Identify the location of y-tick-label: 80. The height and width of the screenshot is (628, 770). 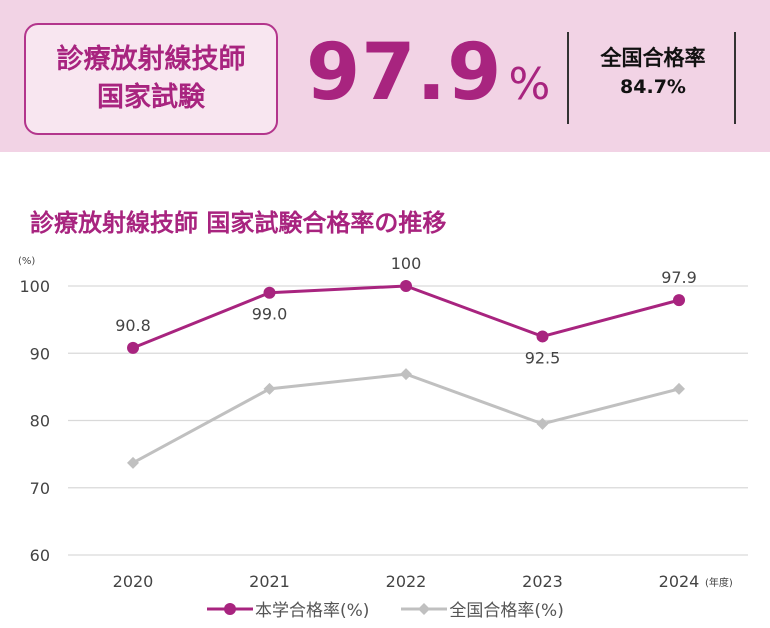
(40, 421).